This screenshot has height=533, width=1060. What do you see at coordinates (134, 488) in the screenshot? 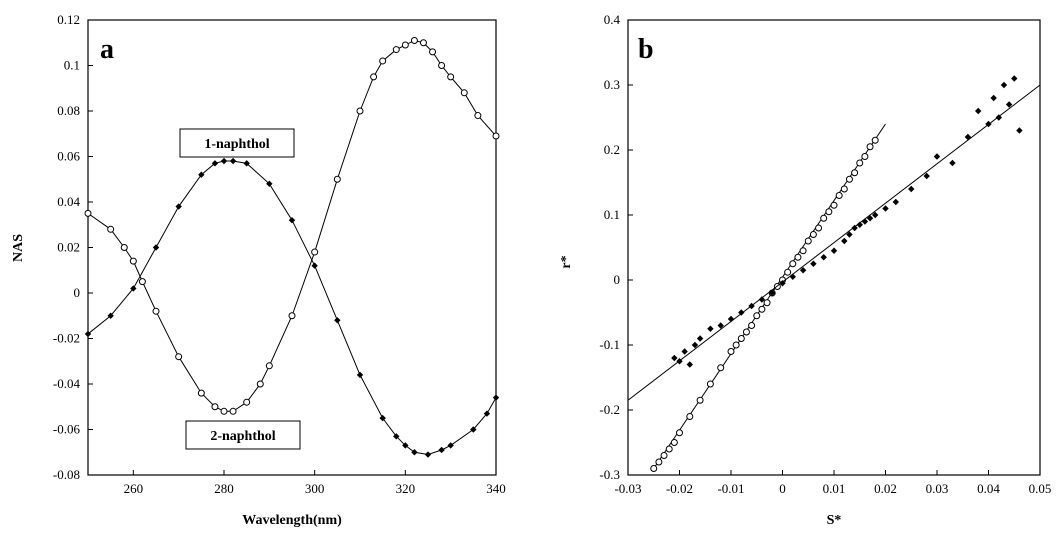
I see `panel-a-x-tick-label: 260` at bounding box center [134, 488].